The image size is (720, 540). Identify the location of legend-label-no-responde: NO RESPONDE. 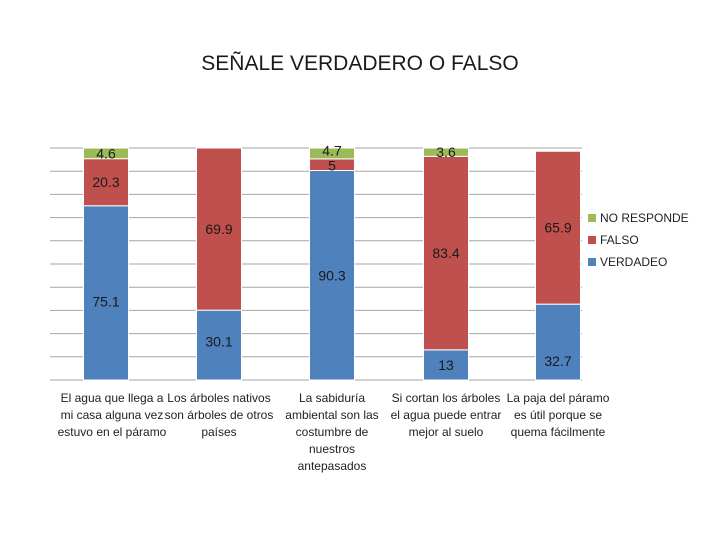
(644, 218).